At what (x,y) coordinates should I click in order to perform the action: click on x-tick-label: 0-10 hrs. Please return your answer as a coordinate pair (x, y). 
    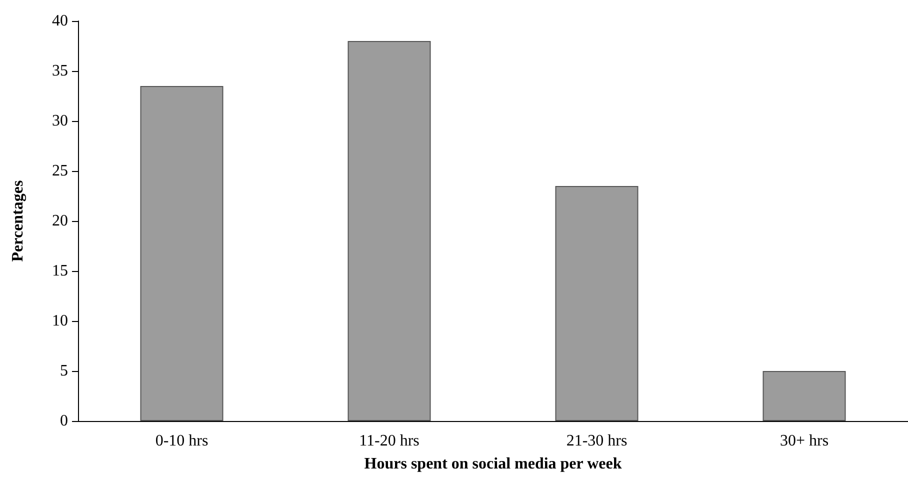
    Looking at the image, I should click on (181, 441).